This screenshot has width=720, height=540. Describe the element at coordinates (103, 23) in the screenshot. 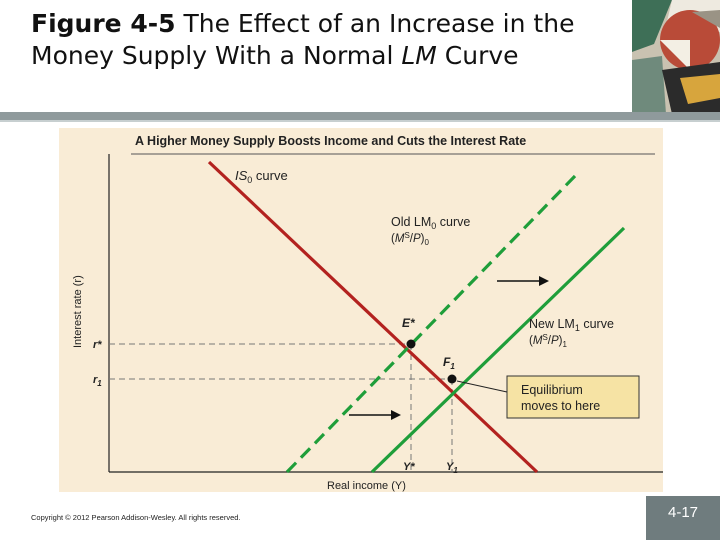

I see `figure-number: Figure 4-5` at that location.